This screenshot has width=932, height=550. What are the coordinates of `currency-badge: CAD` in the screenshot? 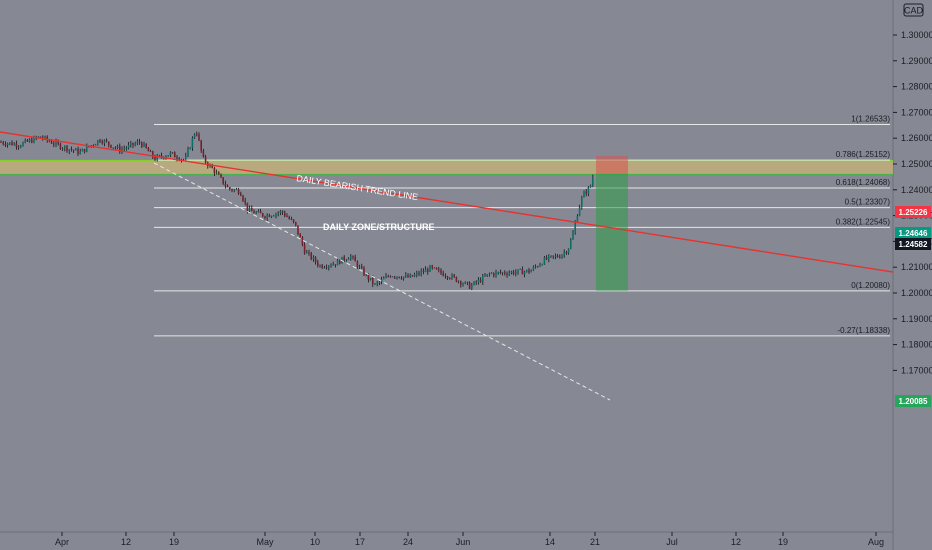 It's located at (913, 10).